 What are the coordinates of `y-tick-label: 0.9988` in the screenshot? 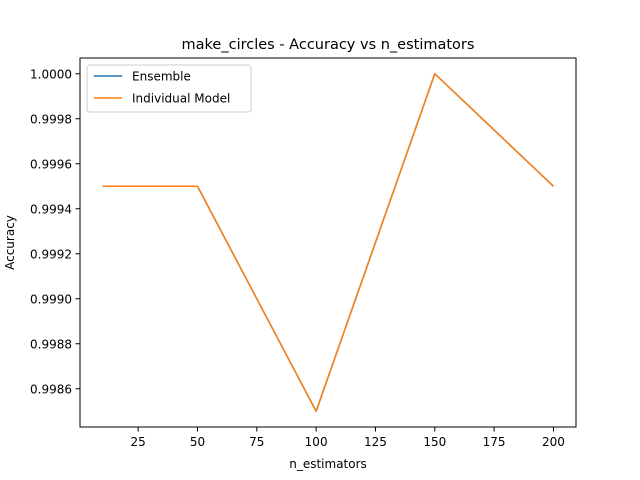 It's located at (51, 344).